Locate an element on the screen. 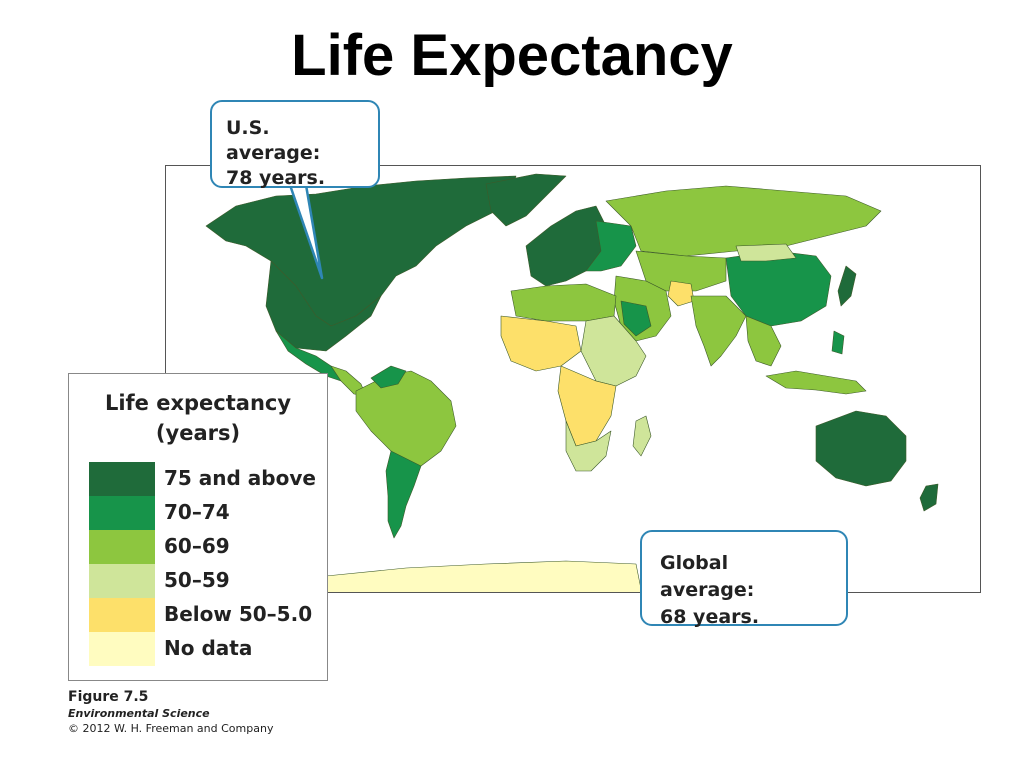 The height and width of the screenshot is (768, 1024). region-new-zealand is located at coordinates (929, 497).